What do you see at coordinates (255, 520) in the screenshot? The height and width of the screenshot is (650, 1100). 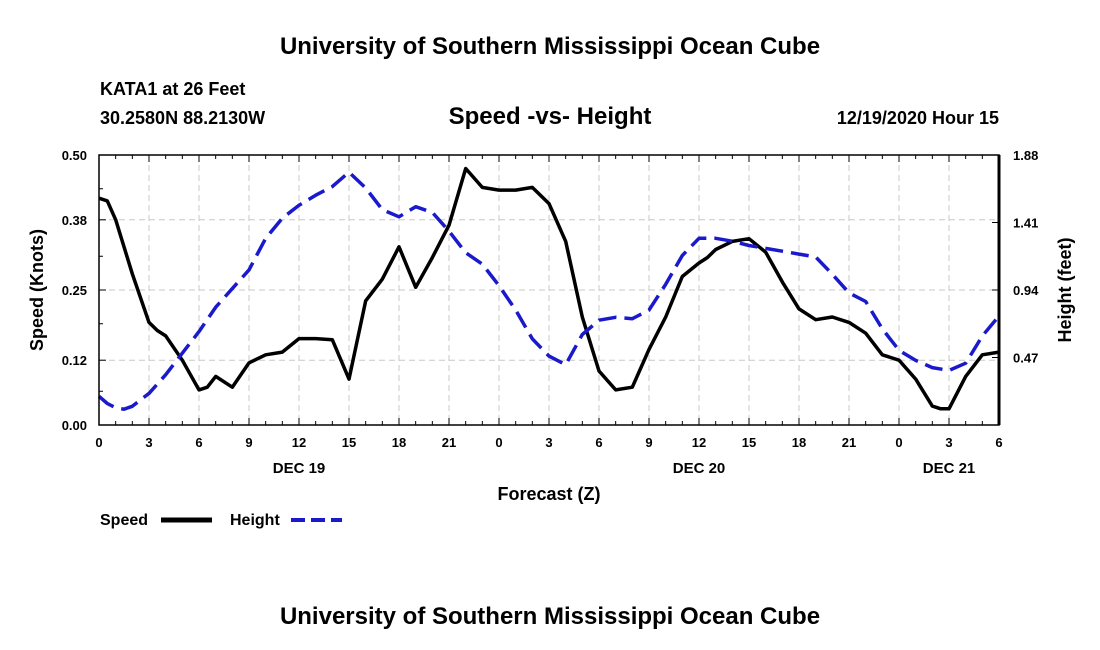 I see `legend-height-label: Height` at bounding box center [255, 520].